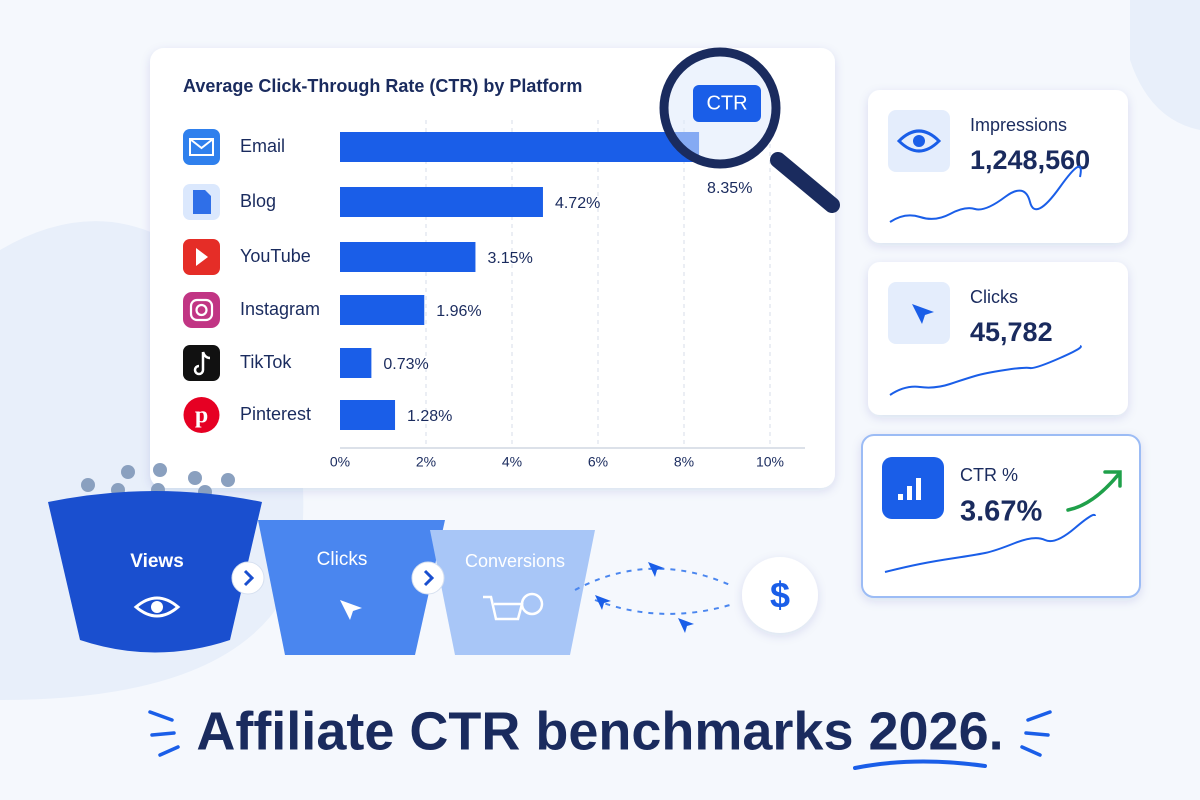 Image resolution: width=1200 pixels, height=800 pixels. What do you see at coordinates (598, 462) in the screenshot?
I see `x-tick-label: 6%` at bounding box center [598, 462].